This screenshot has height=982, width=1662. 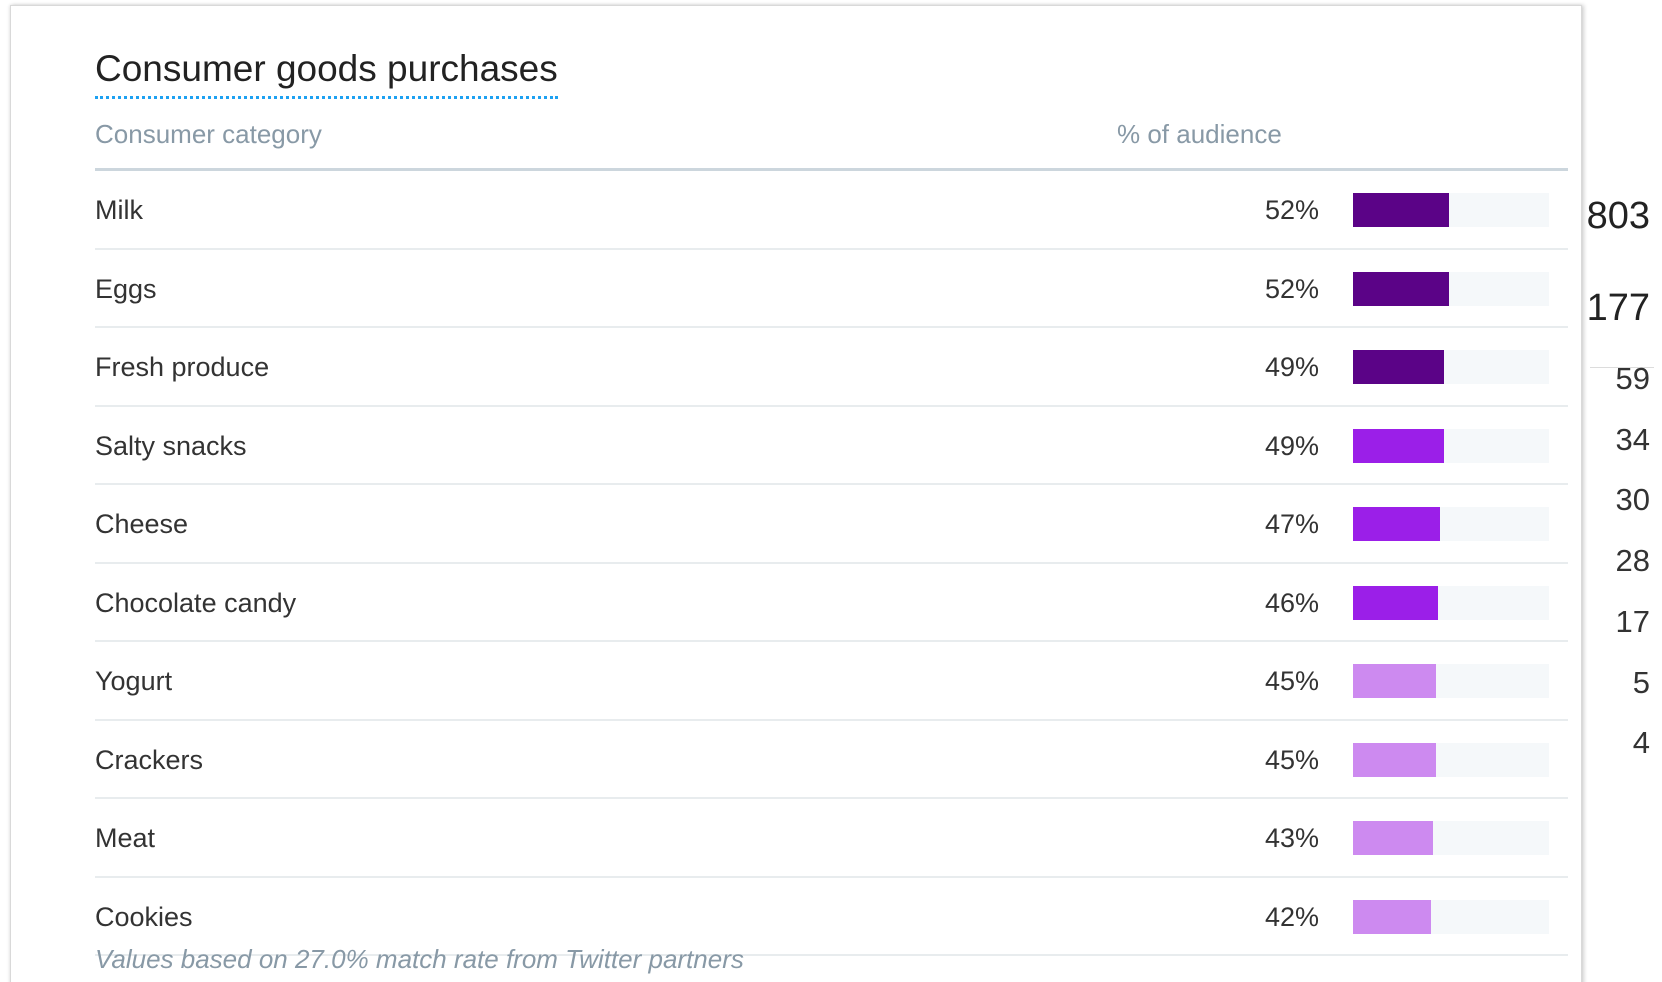 I want to click on category-label: Milk, so click(x=119, y=210).